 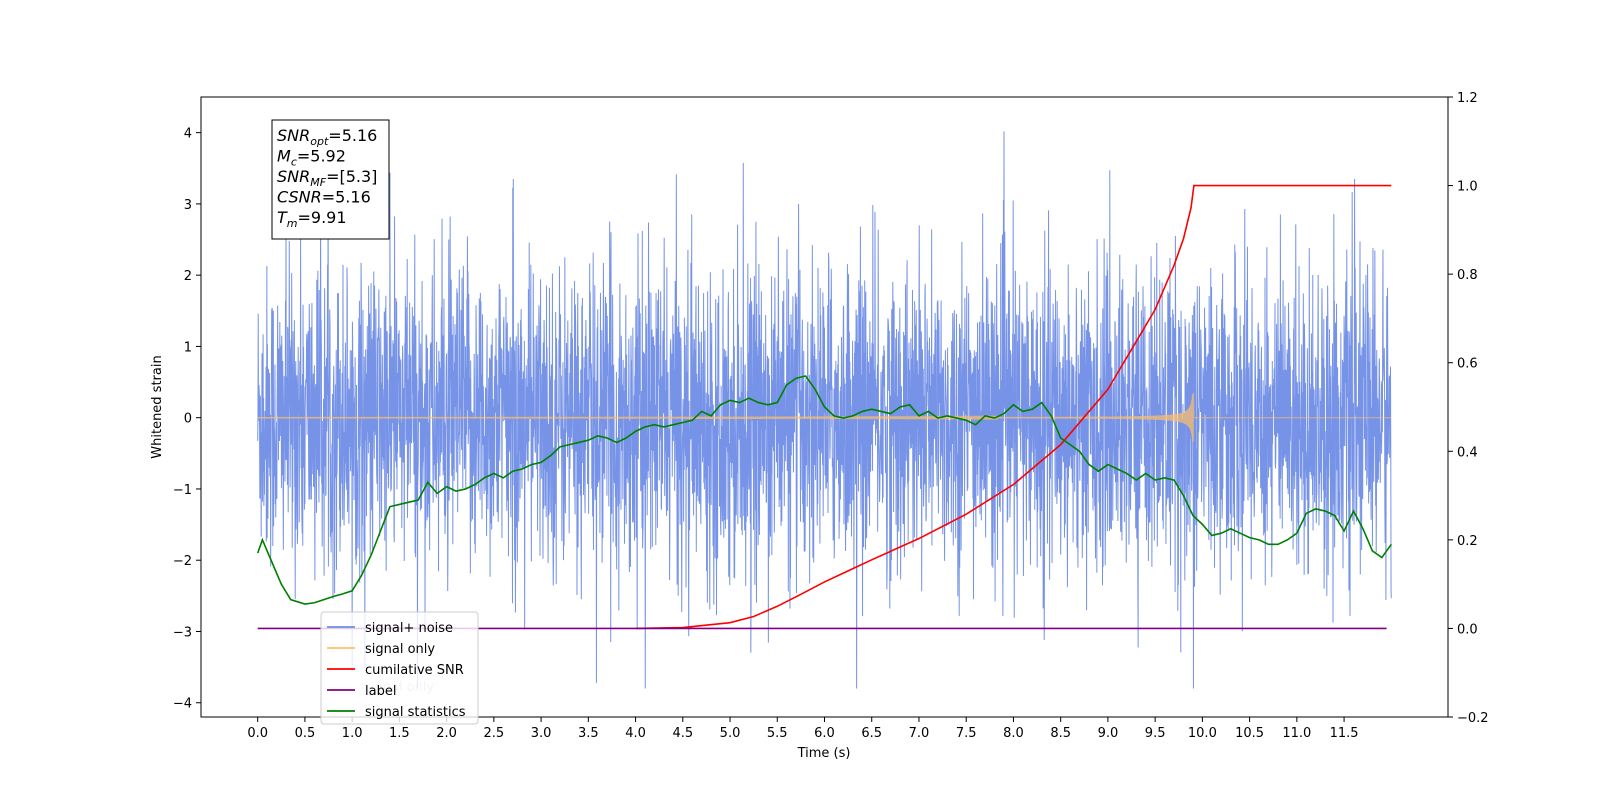 I want to click on y-tick-label: 1, so click(x=188, y=347).